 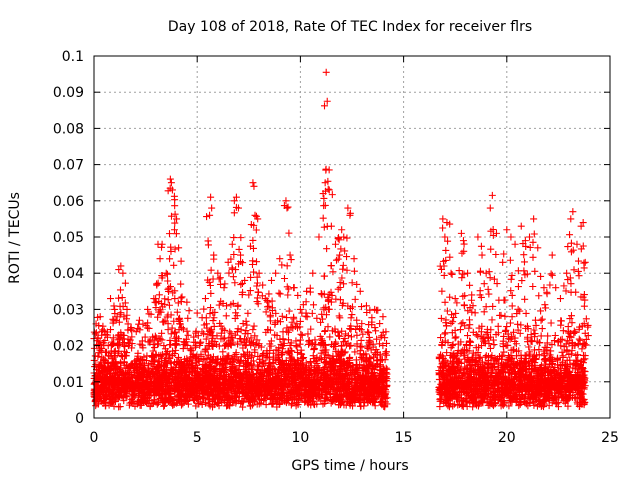 I want to click on data-point-peak, so click(x=127, y=309).